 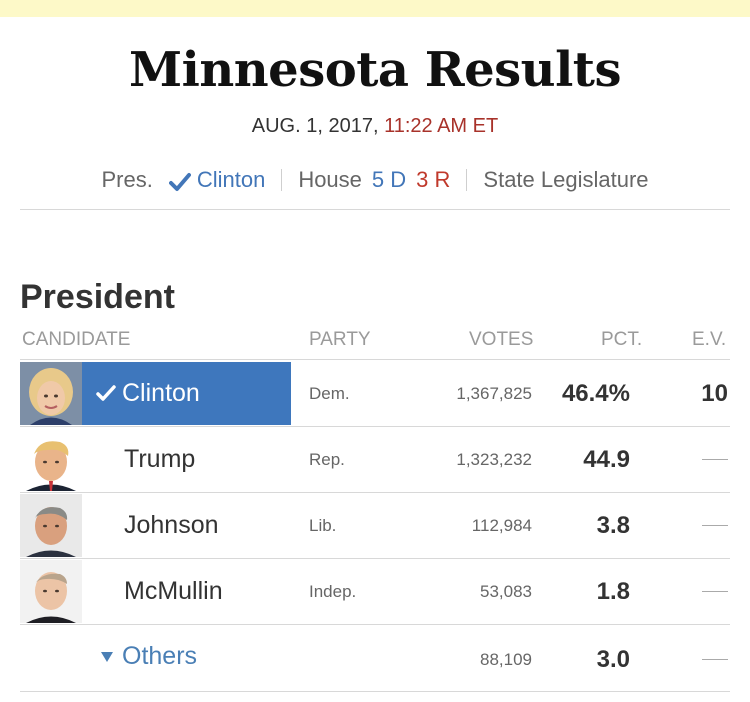 What do you see at coordinates (76, 339) in the screenshot?
I see `column-header-candidate: CANDIDATE` at bounding box center [76, 339].